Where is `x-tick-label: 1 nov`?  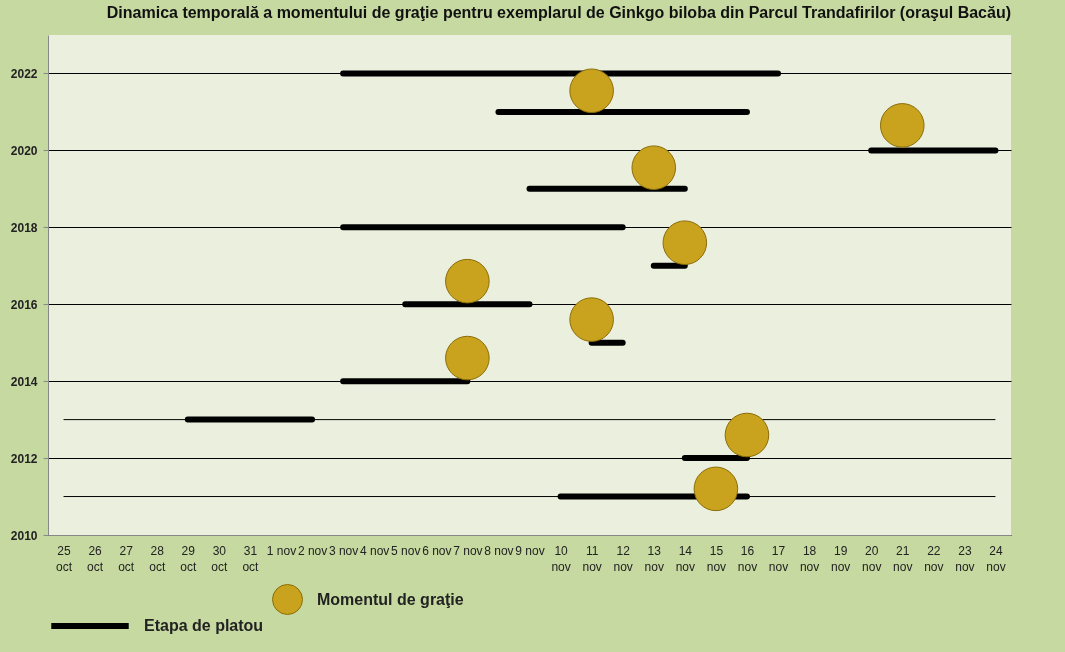 x-tick-label: 1 nov is located at coordinates (281, 550).